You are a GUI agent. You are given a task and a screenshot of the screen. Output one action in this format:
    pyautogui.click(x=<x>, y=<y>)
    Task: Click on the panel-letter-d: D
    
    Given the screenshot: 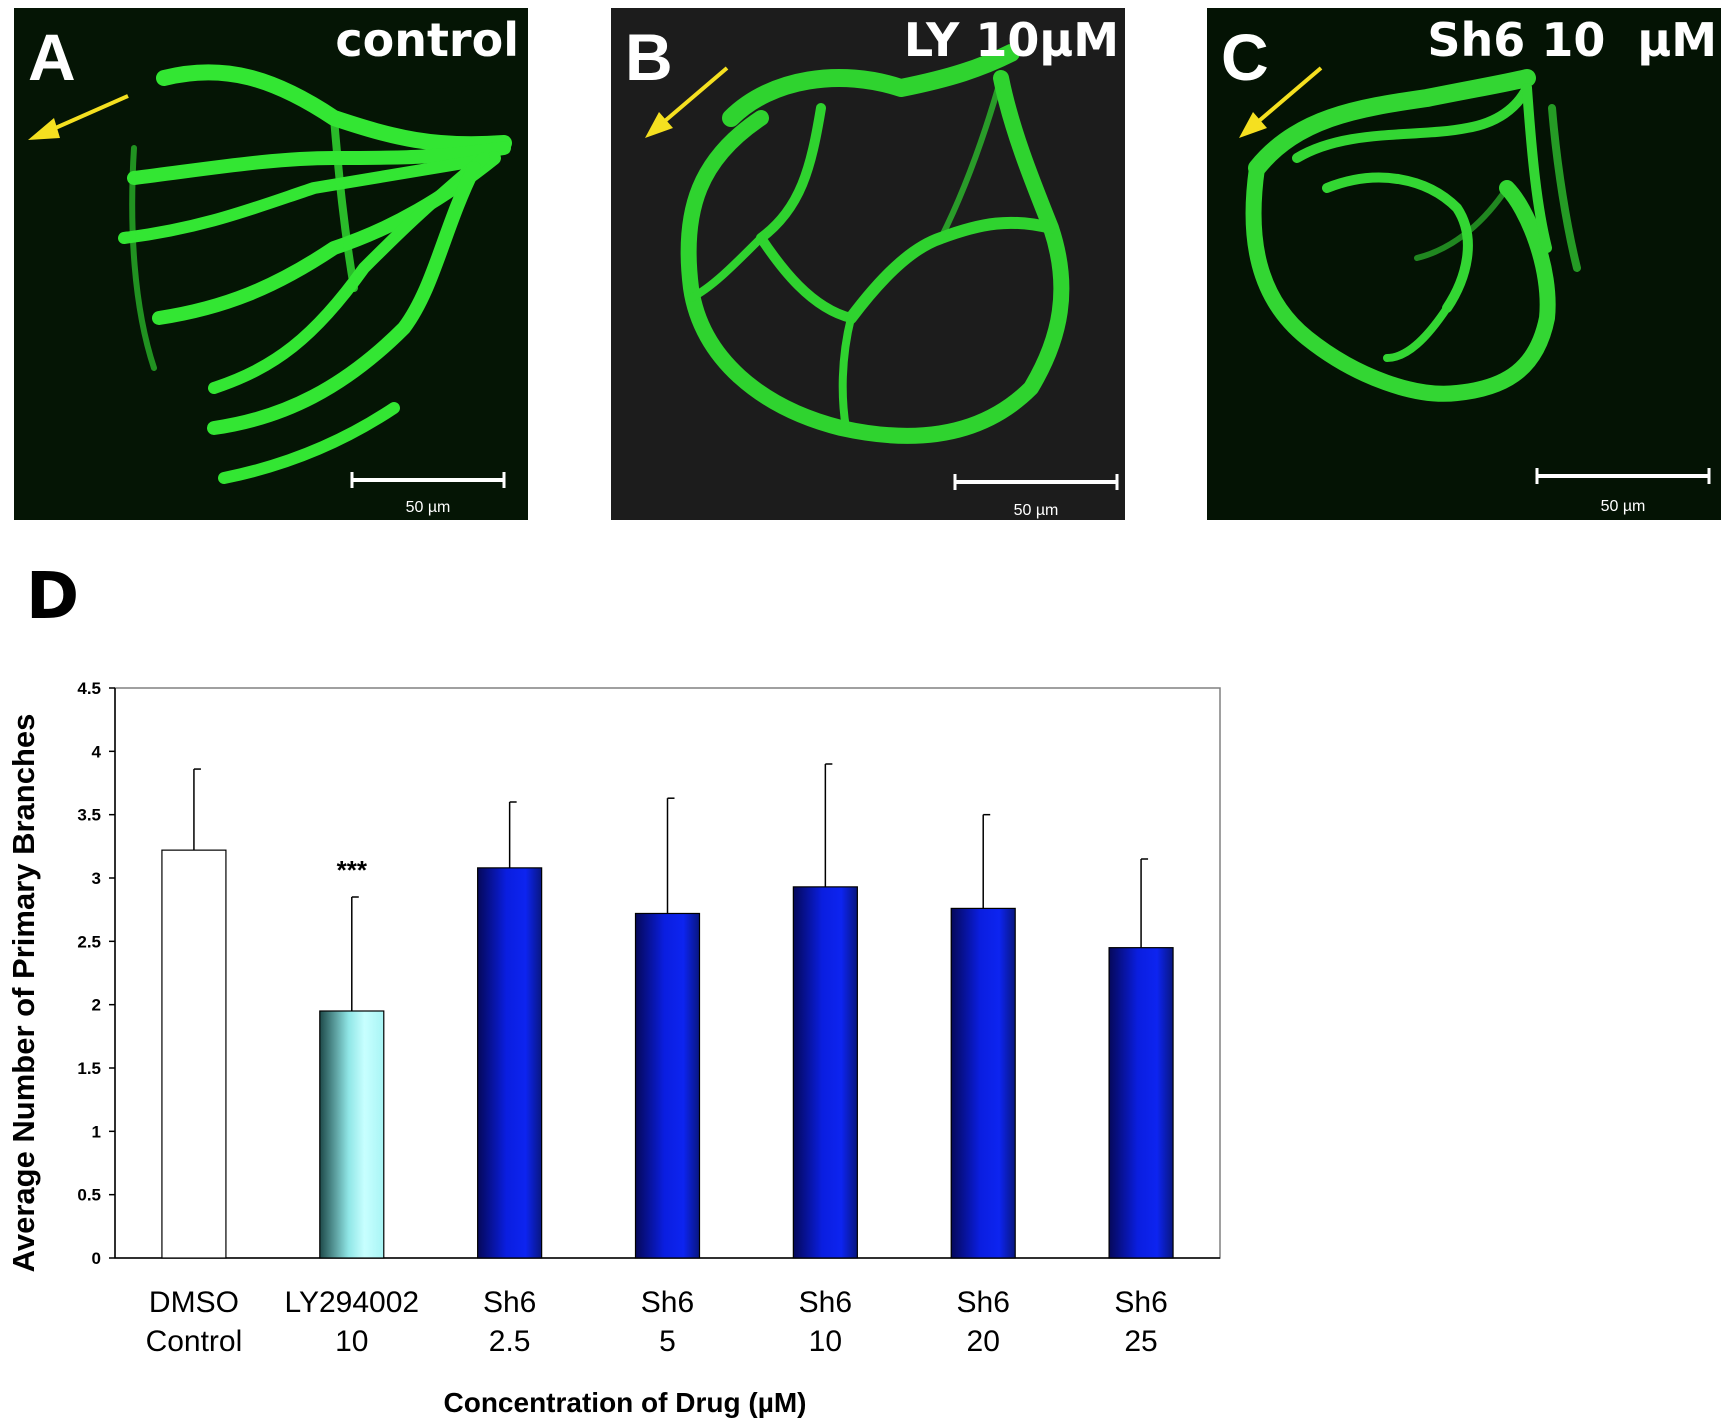 What is the action you would take?
    pyautogui.click(x=52, y=597)
    